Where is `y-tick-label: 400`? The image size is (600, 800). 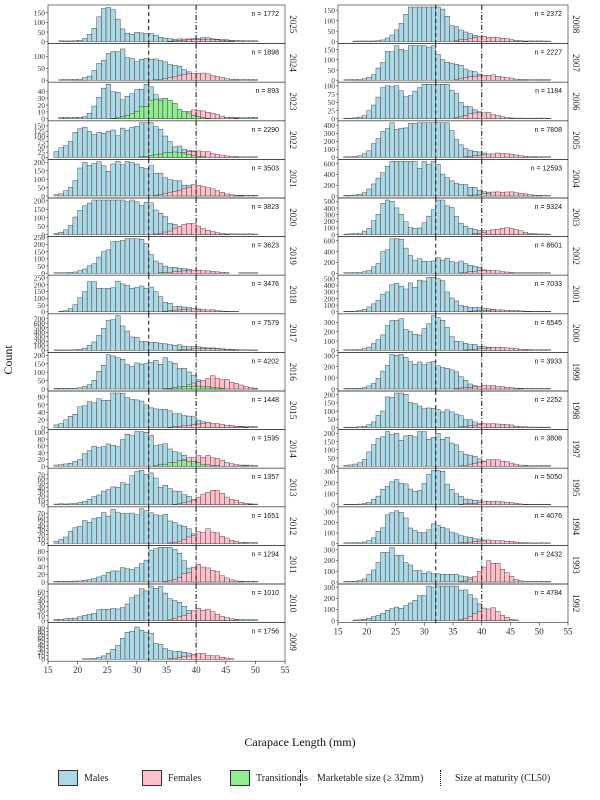
y-tick-label: 400 is located at coordinates (330, 208).